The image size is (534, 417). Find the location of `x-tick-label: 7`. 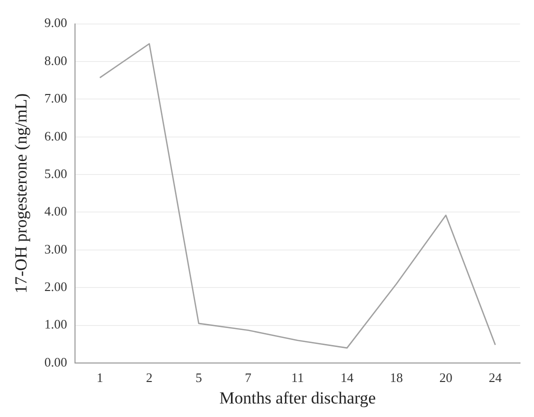

x-tick-label: 7 is located at coordinates (248, 378).